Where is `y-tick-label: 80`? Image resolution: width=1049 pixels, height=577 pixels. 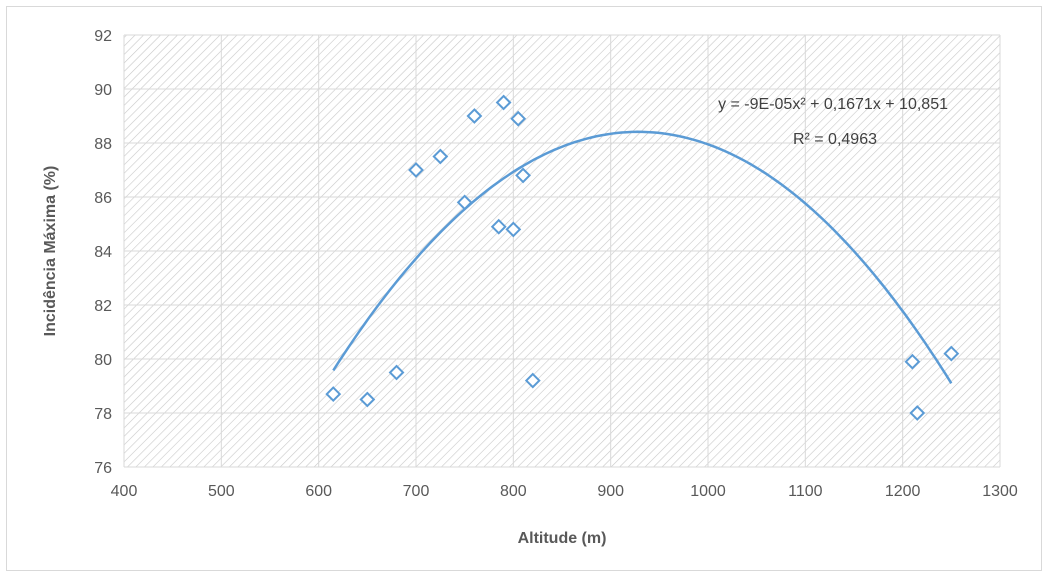
y-tick-label: 80 is located at coordinates (103, 360).